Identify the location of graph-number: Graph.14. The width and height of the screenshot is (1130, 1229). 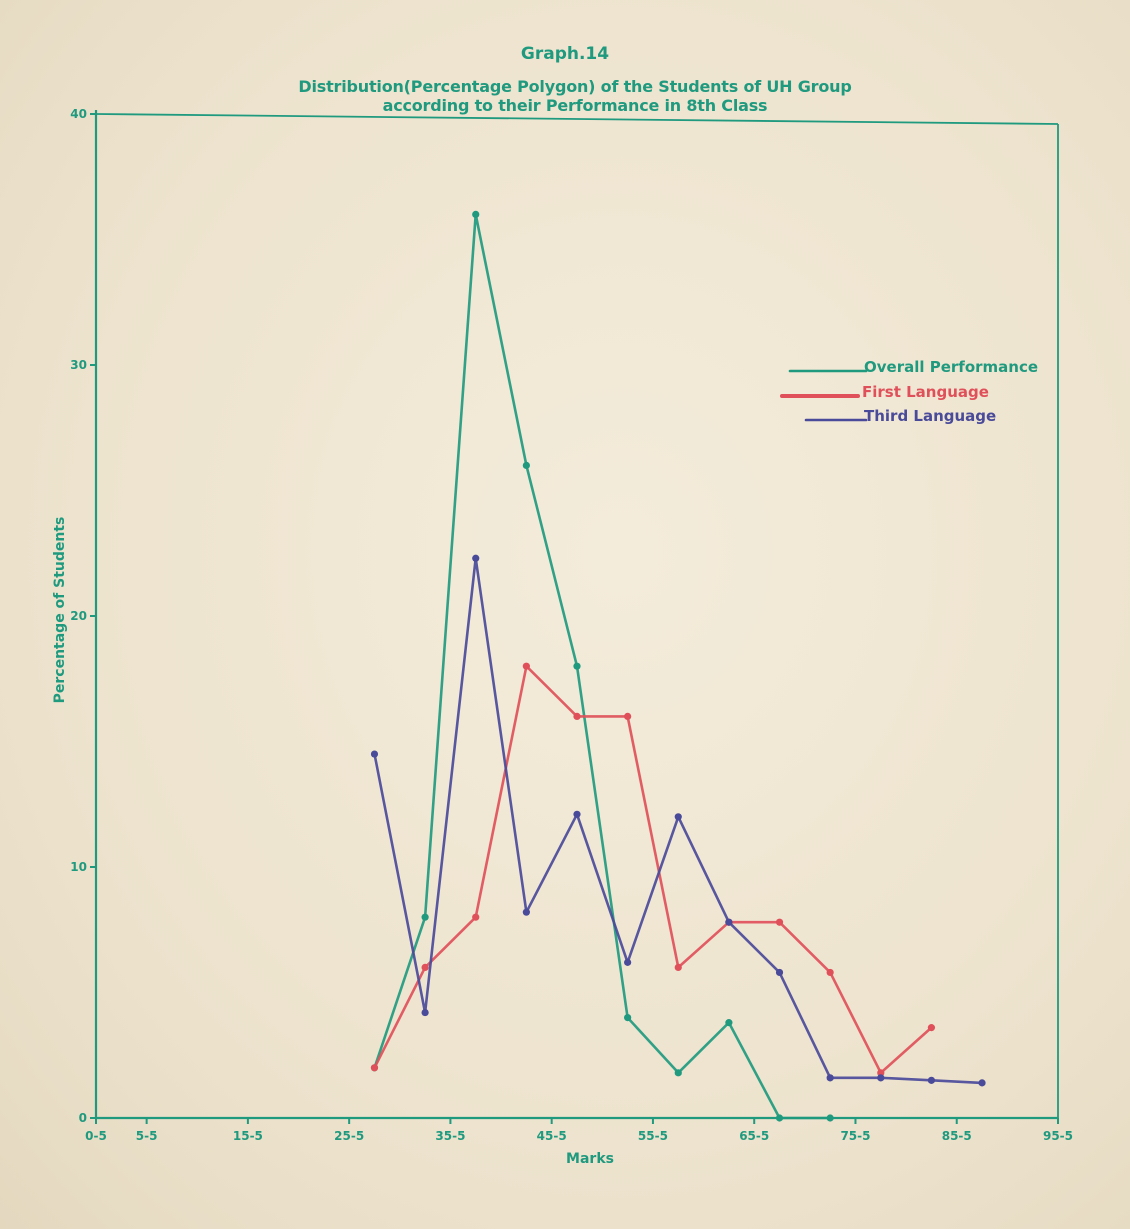
(565, 54).